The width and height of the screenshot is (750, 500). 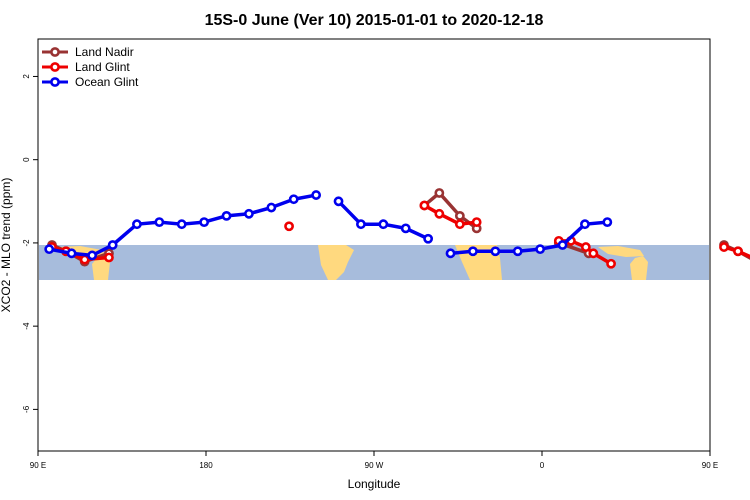 I want to click on land-new-guinea-repeat, so click(x=621, y=251).